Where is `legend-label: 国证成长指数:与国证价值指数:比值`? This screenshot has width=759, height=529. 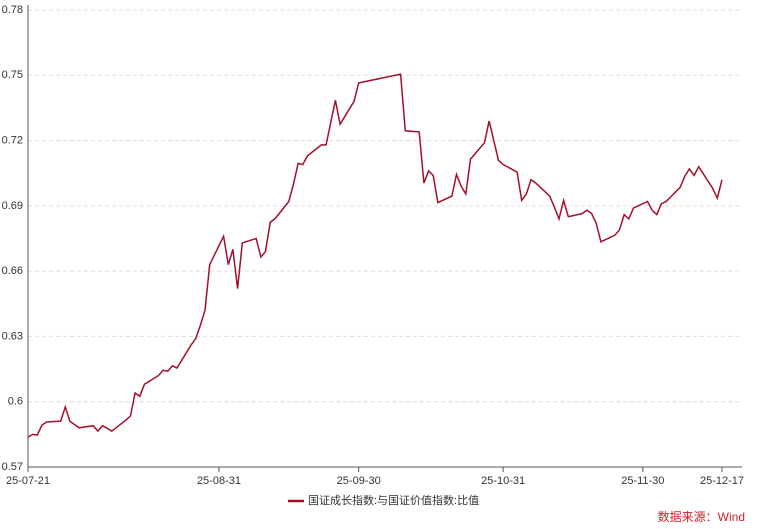 legend-label: 国证成长指数:与国证价值指数:比值 is located at coordinates (393, 500).